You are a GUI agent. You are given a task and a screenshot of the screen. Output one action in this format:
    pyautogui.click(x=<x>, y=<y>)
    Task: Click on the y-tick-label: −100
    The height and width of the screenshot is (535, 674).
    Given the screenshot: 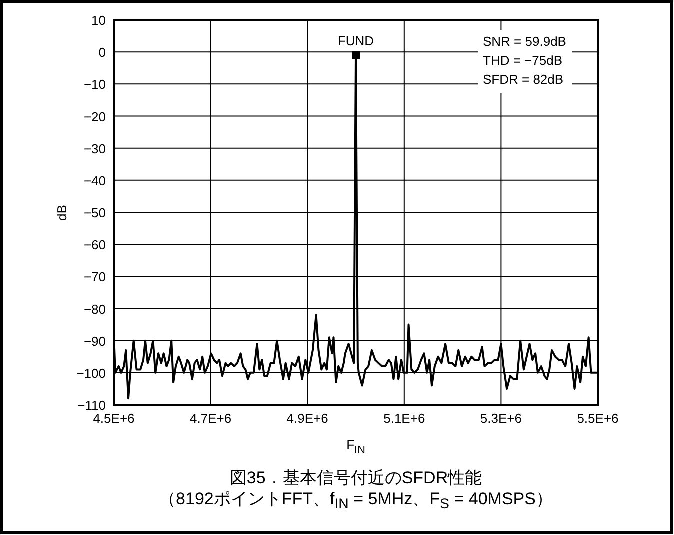 What is the action you would take?
    pyautogui.click(x=91, y=373)
    